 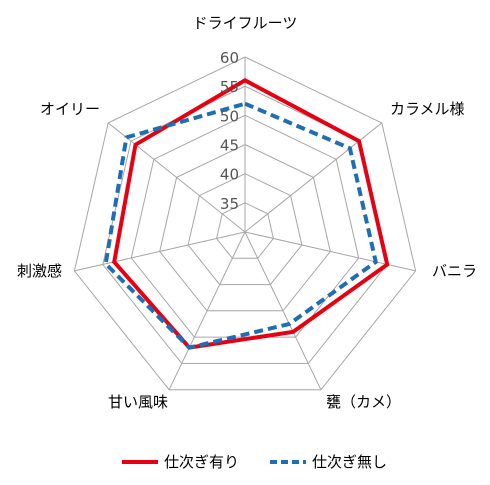 What do you see at coordinates (454, 271) in the screenshot?
I see `axis-label-2: バニラ` at bounding box center [454, 271].